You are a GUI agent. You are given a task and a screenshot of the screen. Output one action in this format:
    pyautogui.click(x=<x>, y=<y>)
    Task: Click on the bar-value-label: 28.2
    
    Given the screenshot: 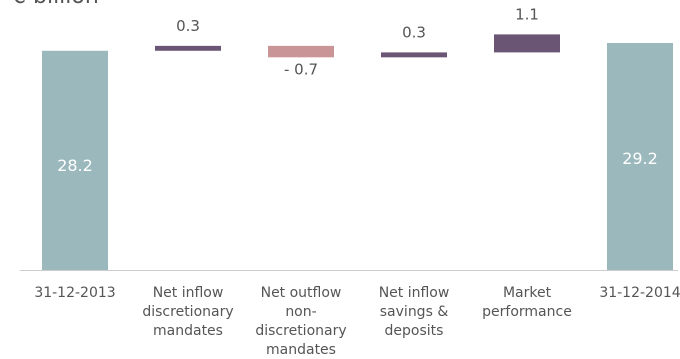 What is the action you would take?
    pyautogui.click(x=75, y=165)
    